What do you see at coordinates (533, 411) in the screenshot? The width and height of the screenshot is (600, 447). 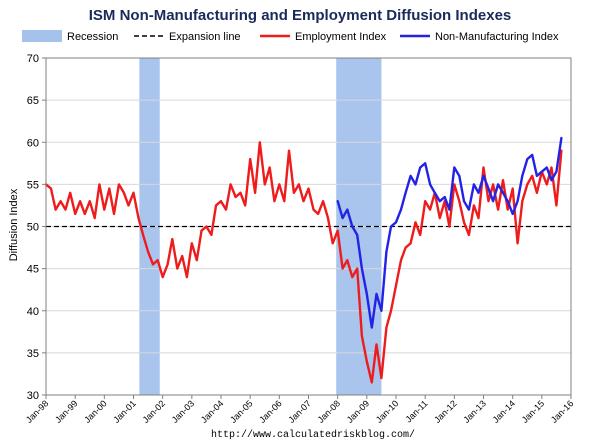 I see `x-tick-label: Jan-15` at bounding box center [533, 411].